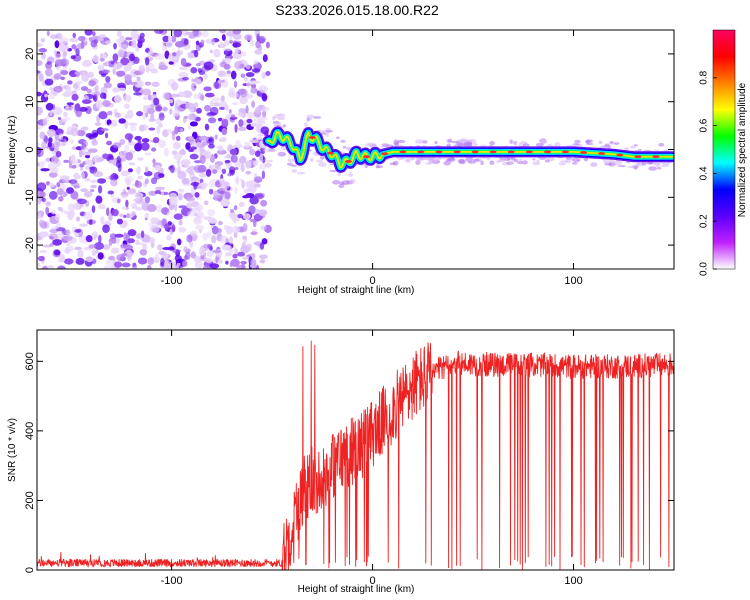  I want to click on colorbar-tick-label: 0.8, so click(704, 77).